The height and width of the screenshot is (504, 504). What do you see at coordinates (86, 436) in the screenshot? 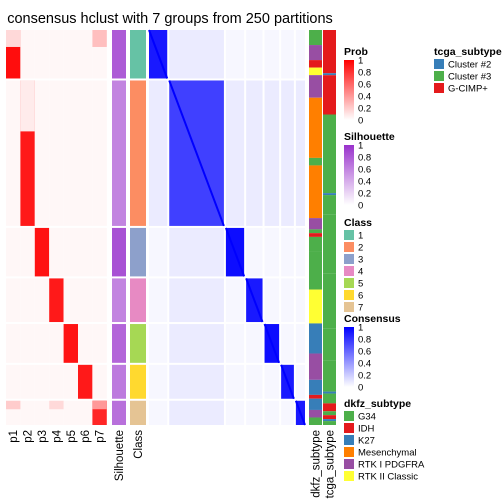
I see `membership-label-p6: p6` at bounding box center [86, 436].